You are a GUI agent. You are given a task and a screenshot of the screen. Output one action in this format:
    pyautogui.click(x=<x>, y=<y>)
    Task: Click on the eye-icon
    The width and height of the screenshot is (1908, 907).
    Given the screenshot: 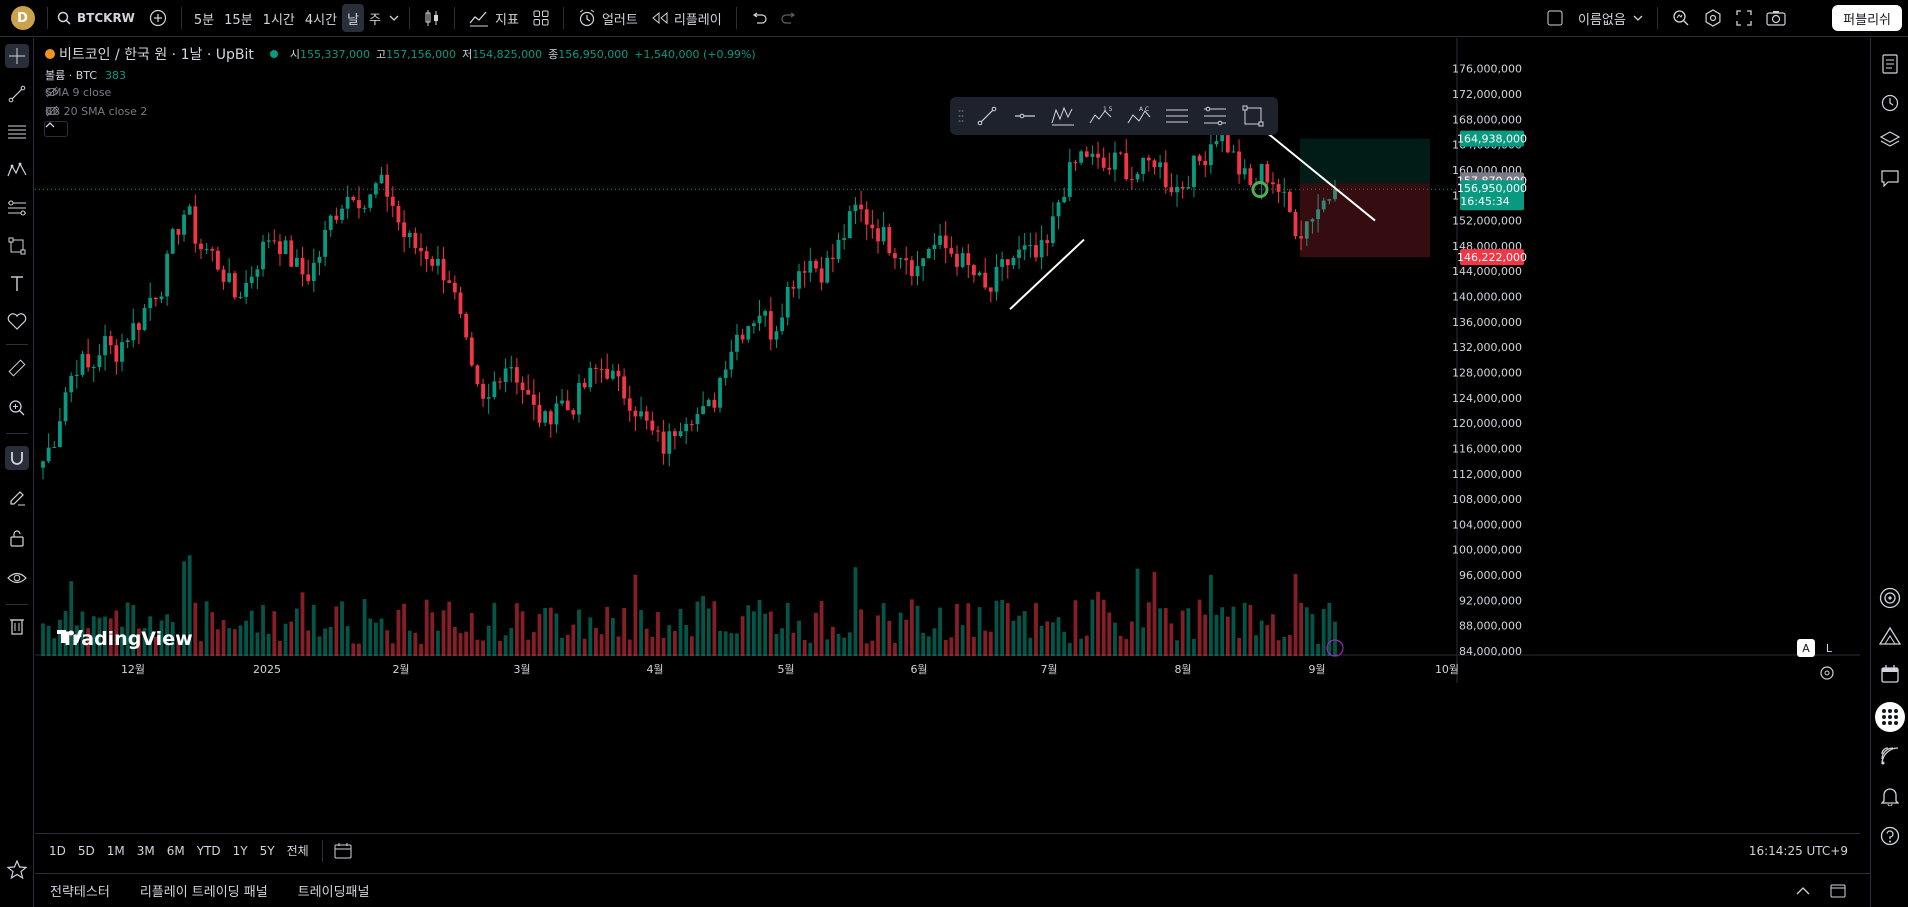 What is the action you would take?
    pyautogui.click(x=17, y=578)
    